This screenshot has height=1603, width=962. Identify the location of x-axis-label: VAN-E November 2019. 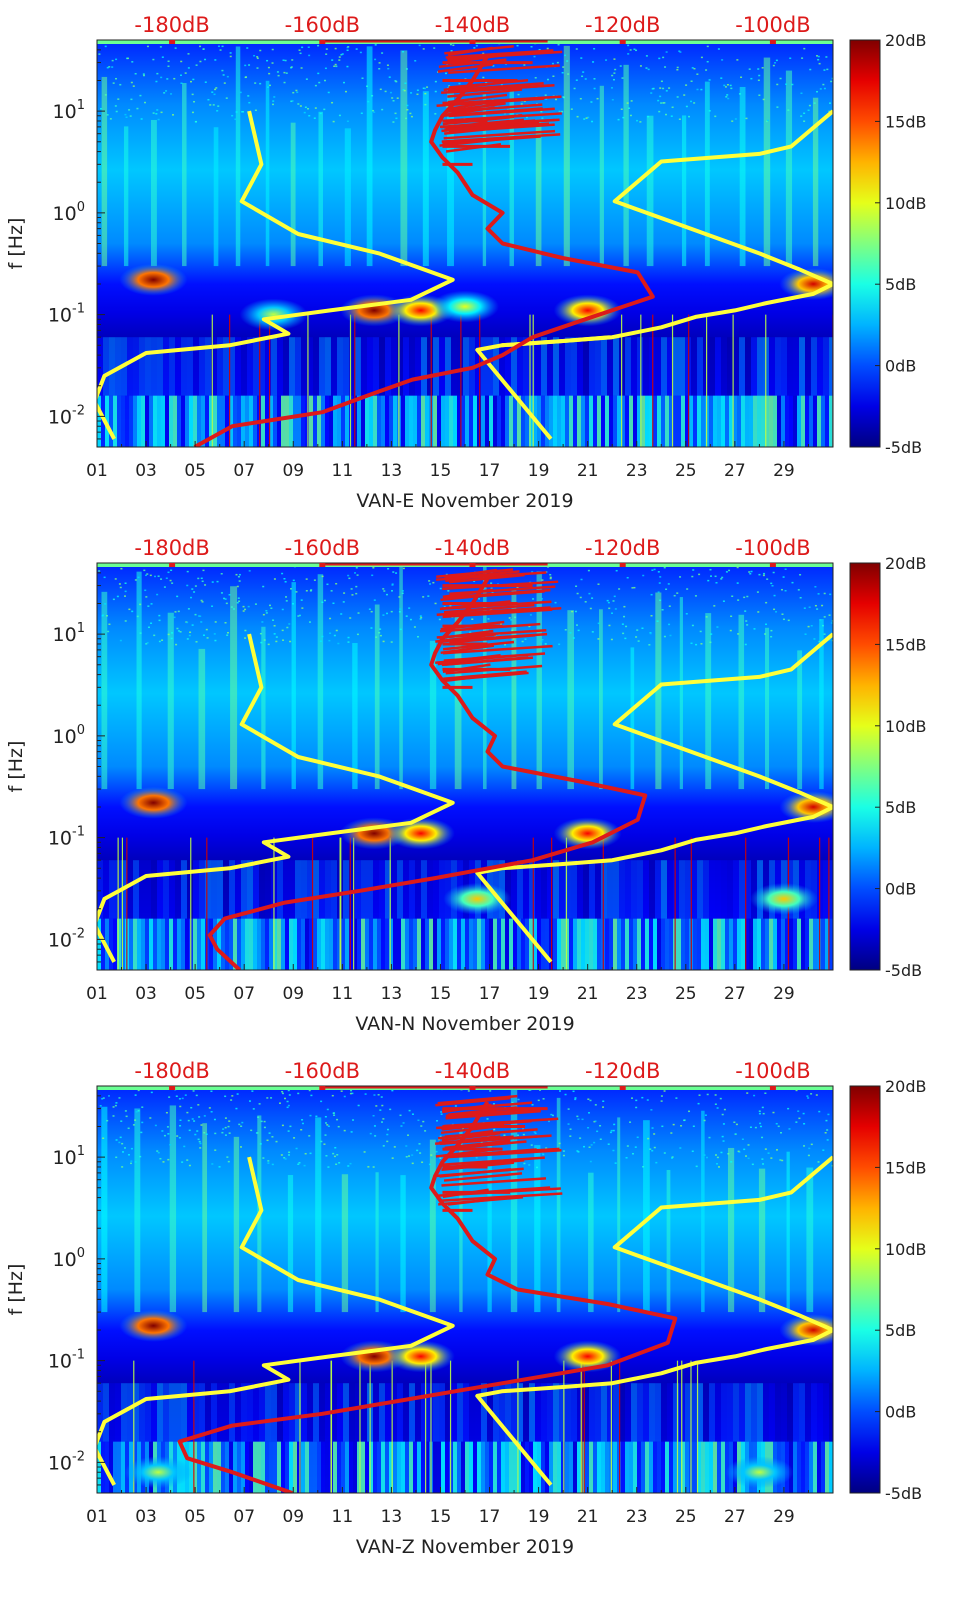
(464, 501).